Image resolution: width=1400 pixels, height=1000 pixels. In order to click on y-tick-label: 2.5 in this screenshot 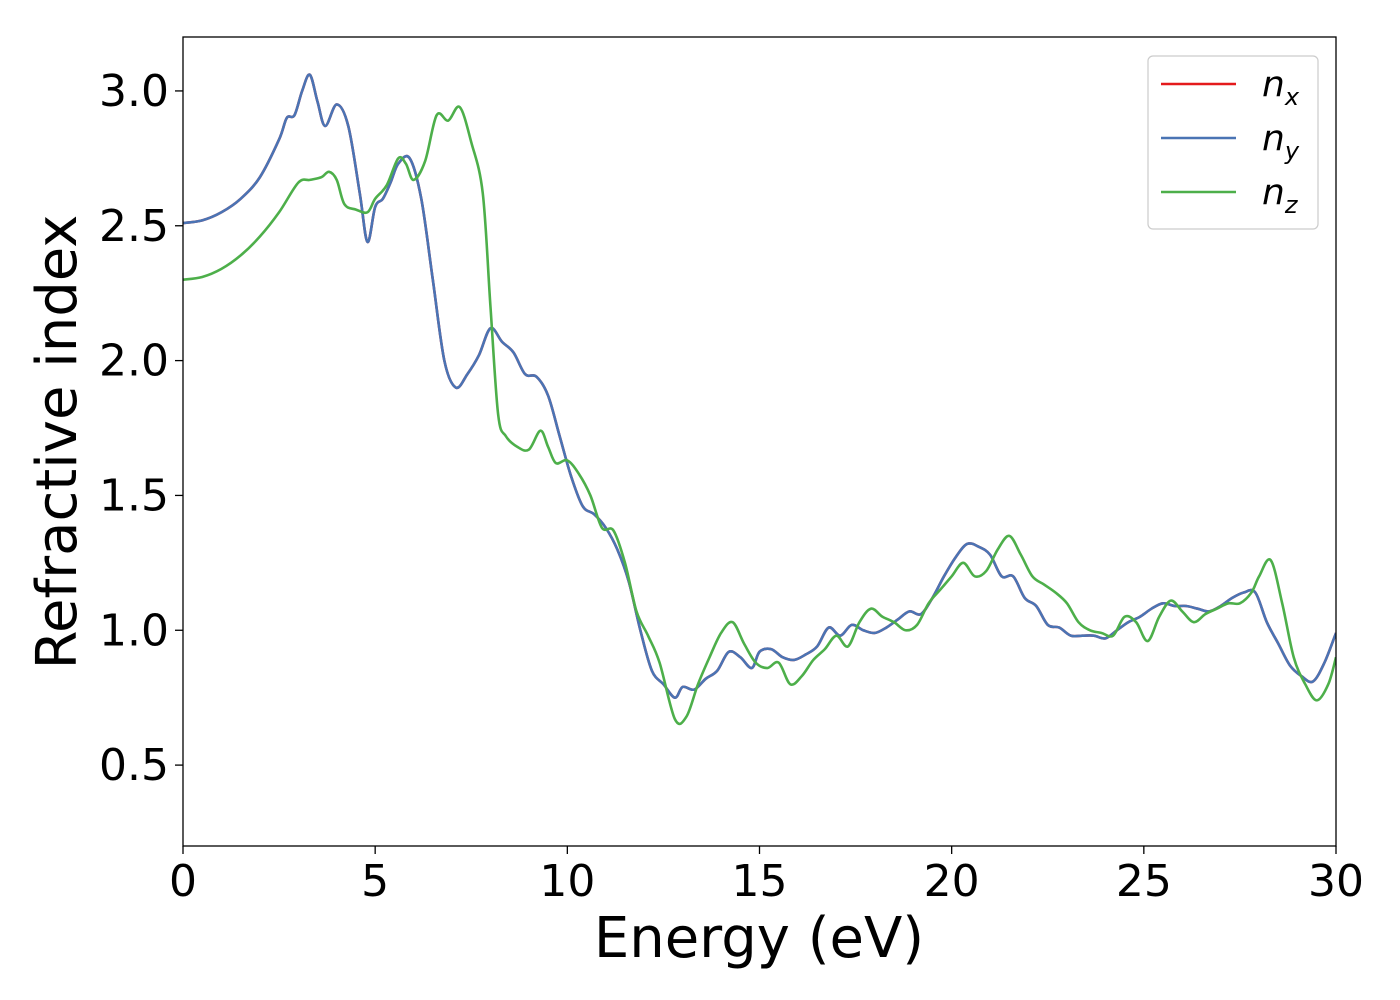, I will do `click(134, 226)`.